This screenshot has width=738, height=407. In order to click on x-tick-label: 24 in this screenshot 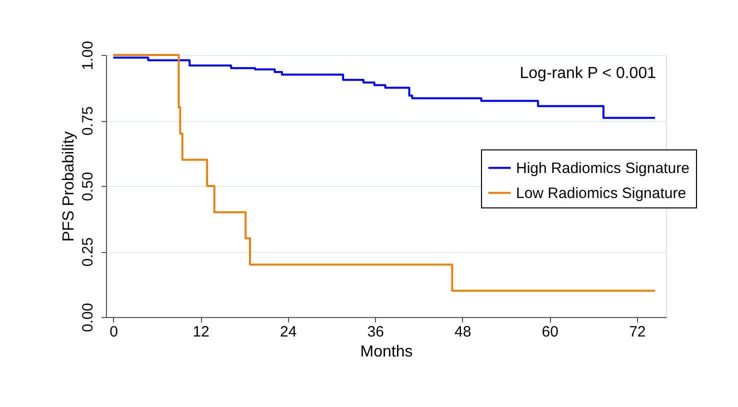, I will do `click(288, 332)`.